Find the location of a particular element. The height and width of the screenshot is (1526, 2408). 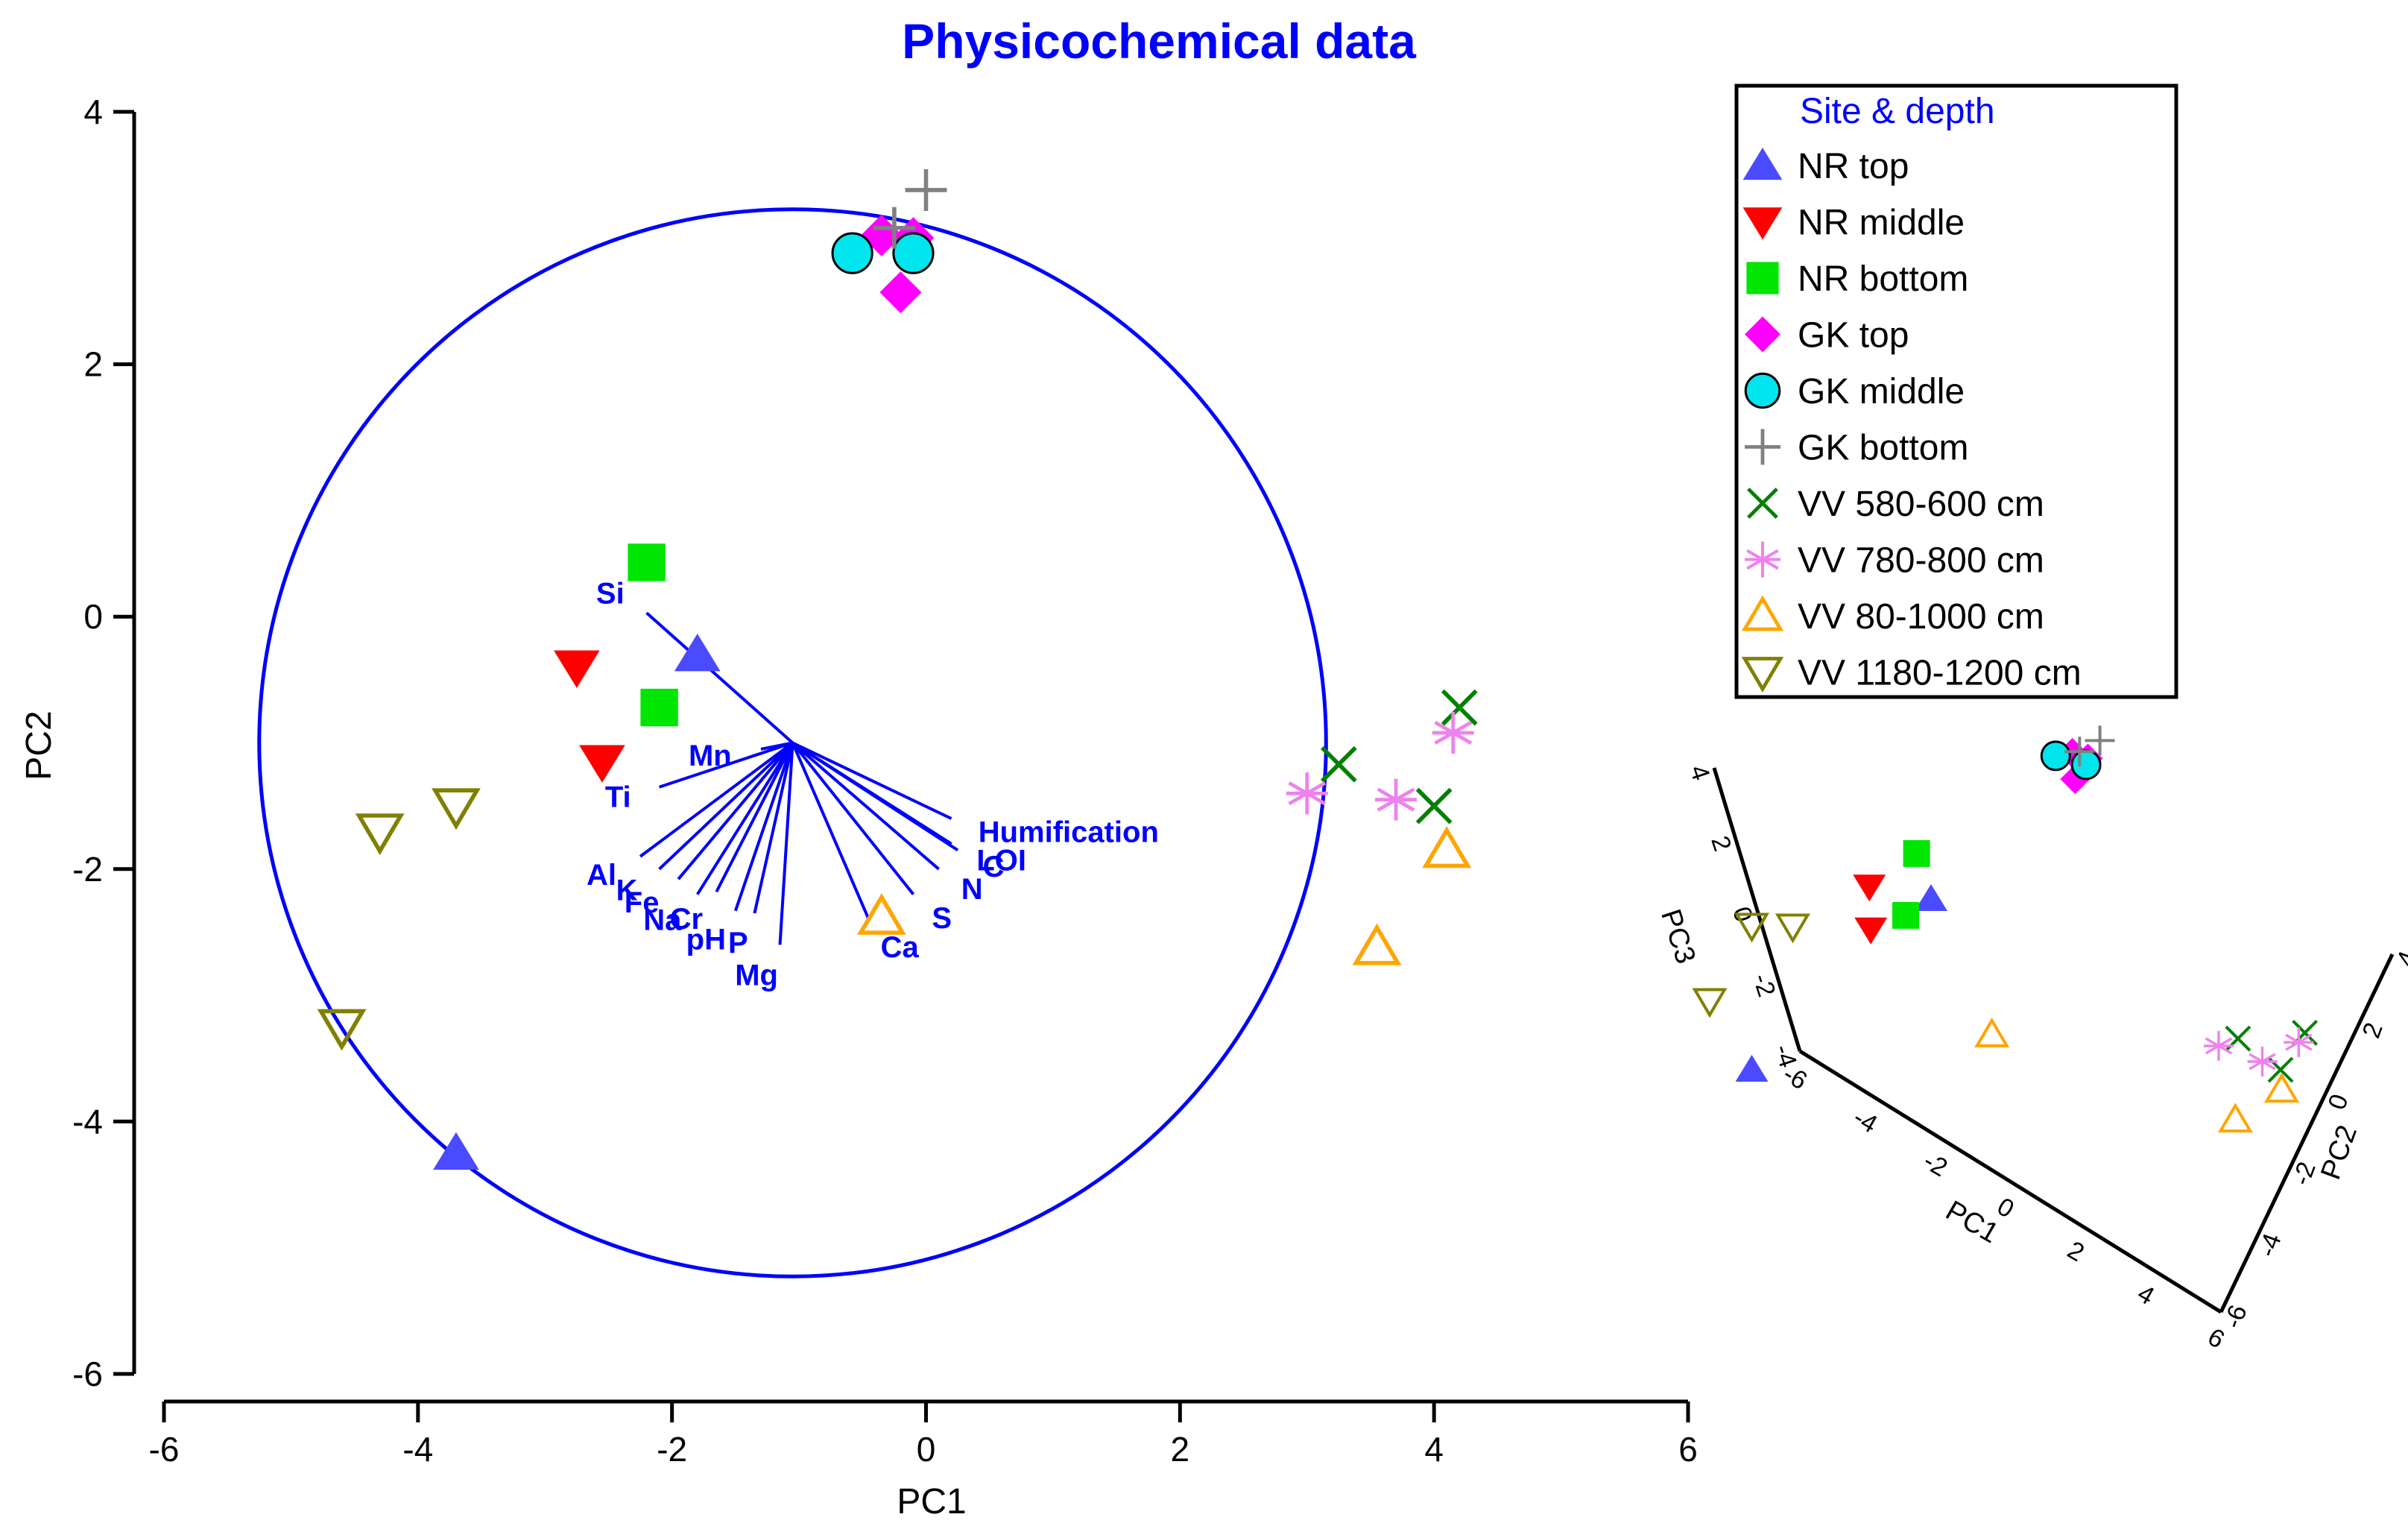

loading-vector-k is located at coordinates (726, 806).